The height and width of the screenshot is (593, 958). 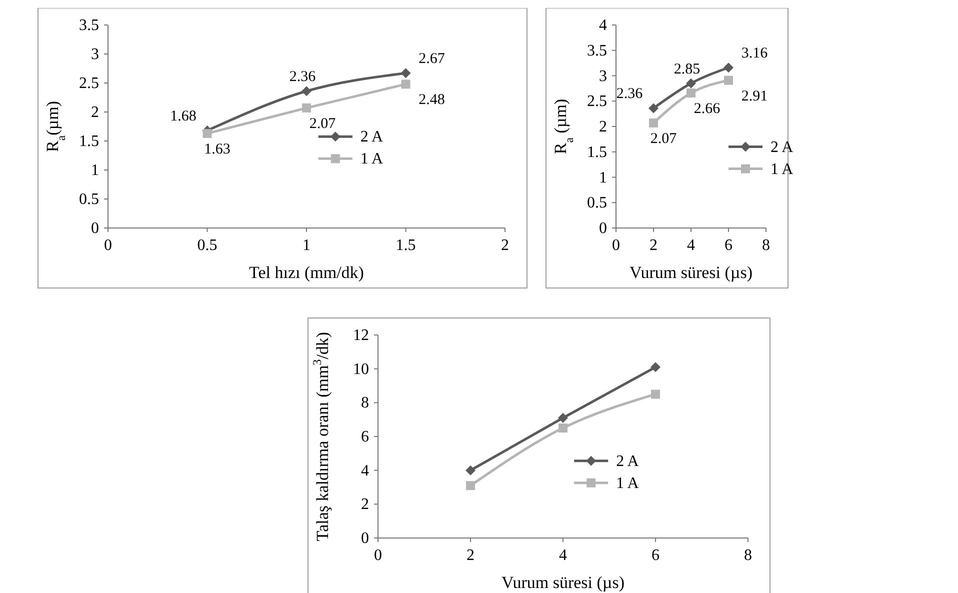 What do you see at coordinates (306, 272) in the screenshot?
I see `x-axis-title: Tel hızı (mm/dk)` at bounding box center [306, 272].